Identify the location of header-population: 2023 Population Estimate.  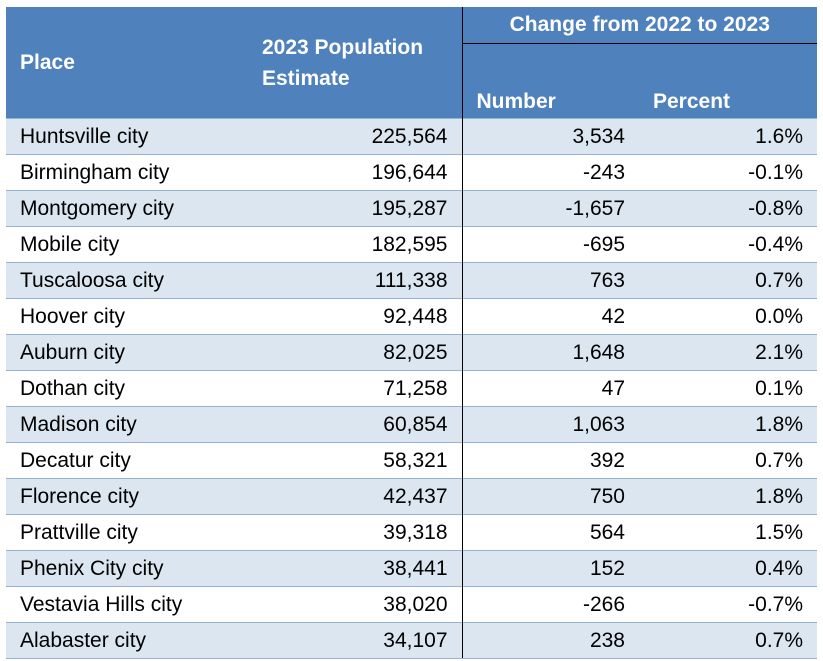
(355, 63).